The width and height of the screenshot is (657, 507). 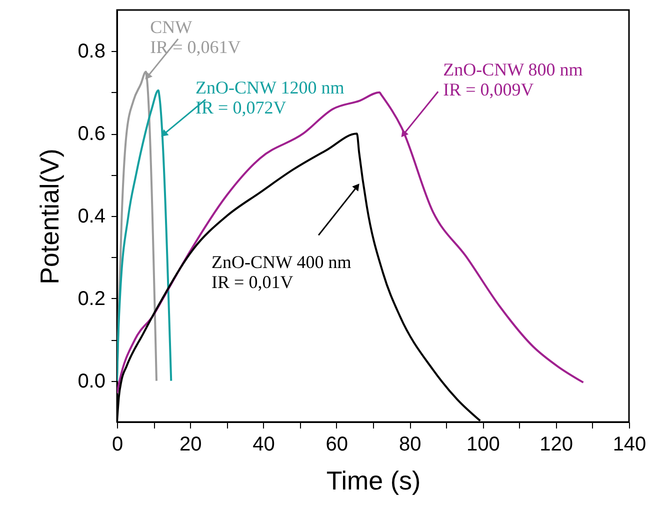 I want to click on y-tick-label: 0.4, so click(x=92, y=217).